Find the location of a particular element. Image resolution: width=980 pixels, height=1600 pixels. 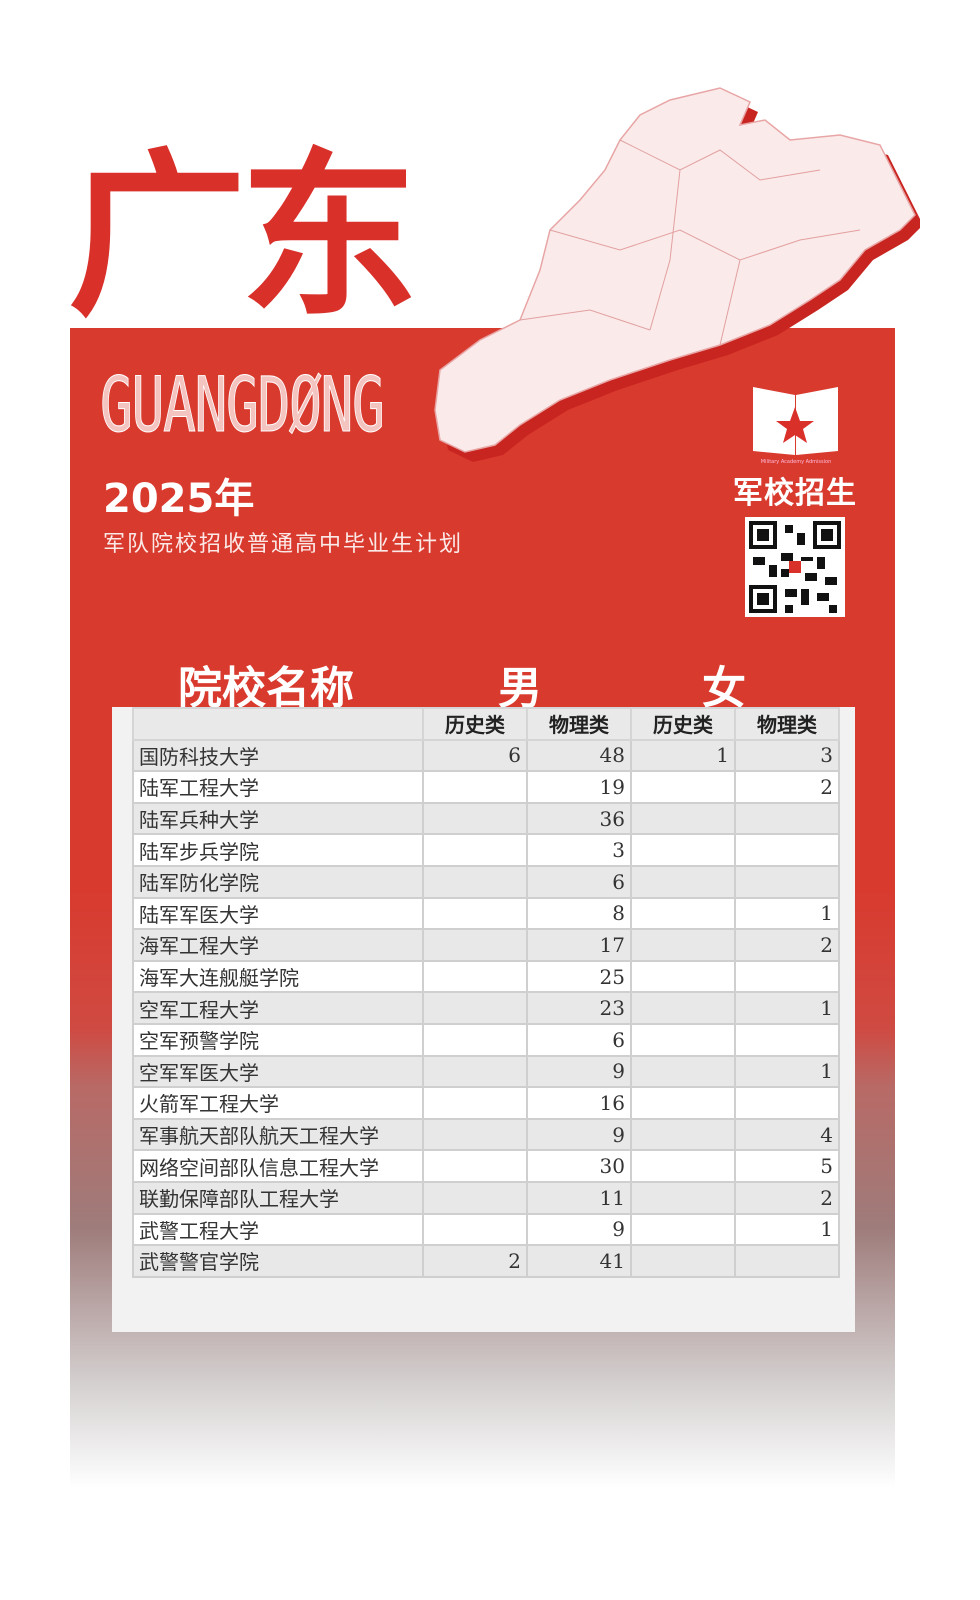

table-row: 空军工程大学 23 1 is located at coordinates (486, 1008).